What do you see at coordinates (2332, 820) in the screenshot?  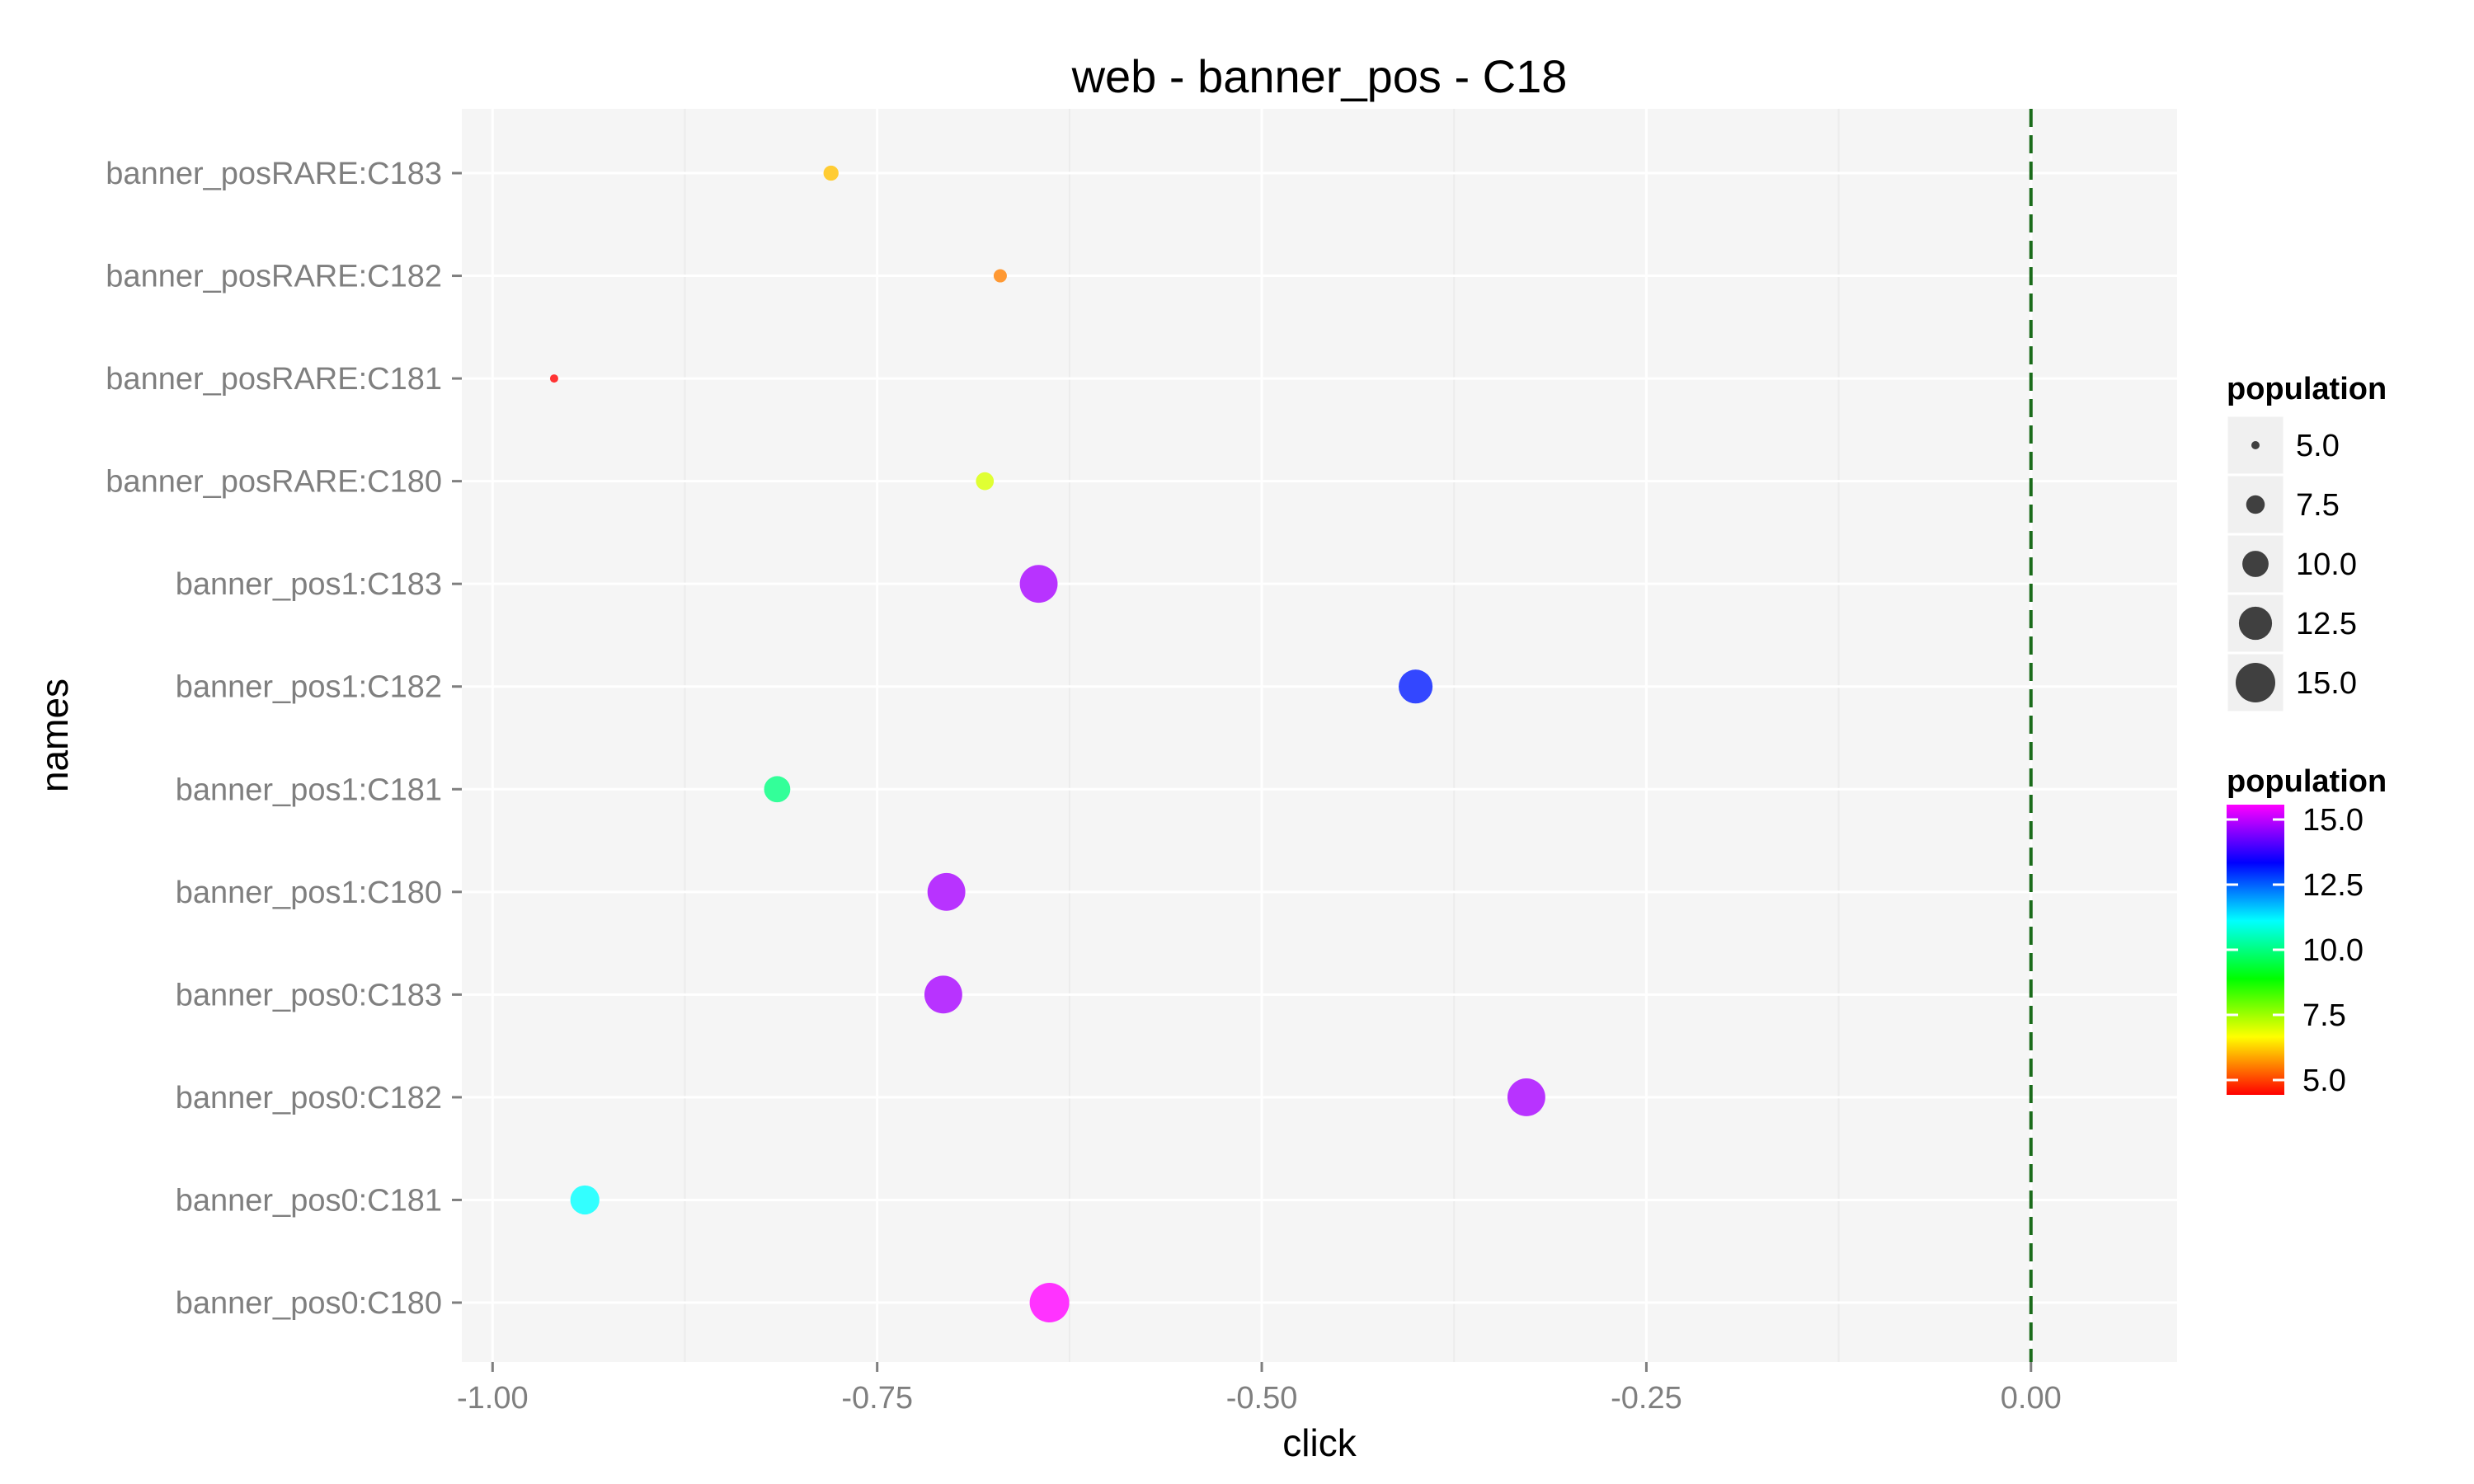 I see `color-legend-label: 15.0` at bounding box center [2332, 820].